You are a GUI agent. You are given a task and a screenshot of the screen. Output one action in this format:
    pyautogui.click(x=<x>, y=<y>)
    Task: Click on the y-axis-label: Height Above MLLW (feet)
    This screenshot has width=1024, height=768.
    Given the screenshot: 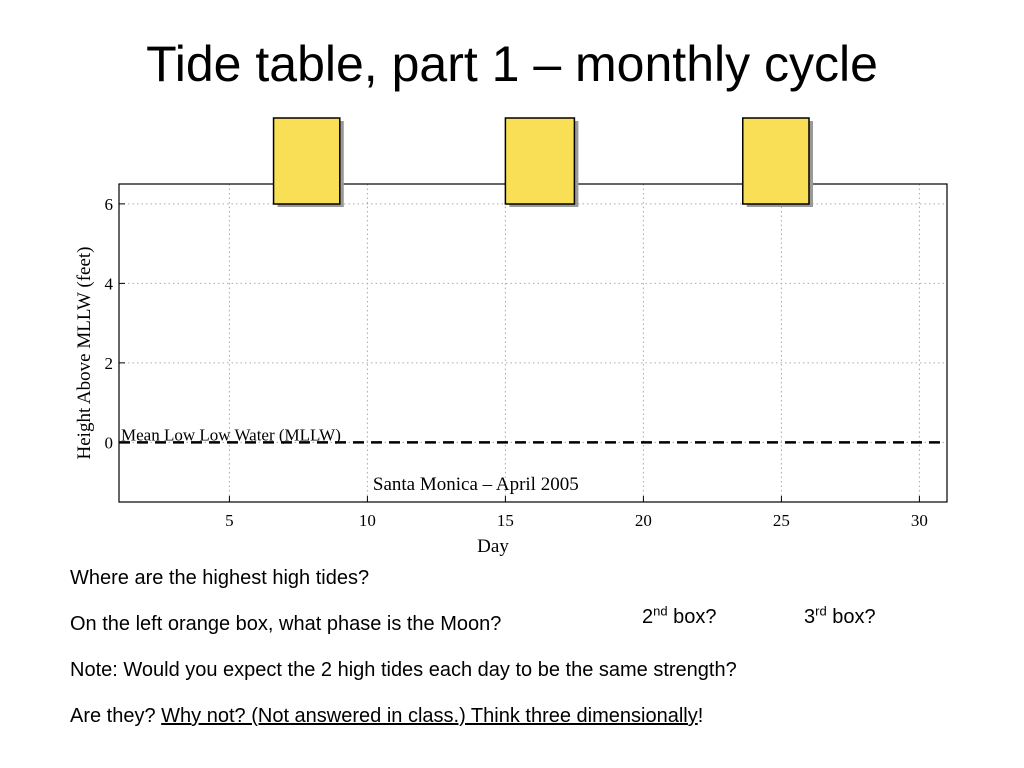 What is the action you would take?
    pyautogui.click(x=84, y=353)
    